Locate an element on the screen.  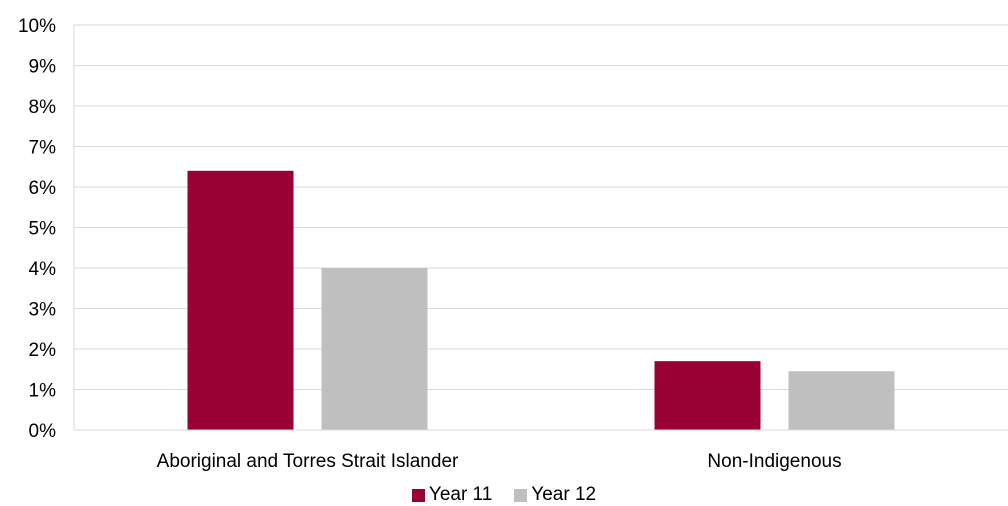
y-tick-label: 8% is located at coordinates (43, 107).